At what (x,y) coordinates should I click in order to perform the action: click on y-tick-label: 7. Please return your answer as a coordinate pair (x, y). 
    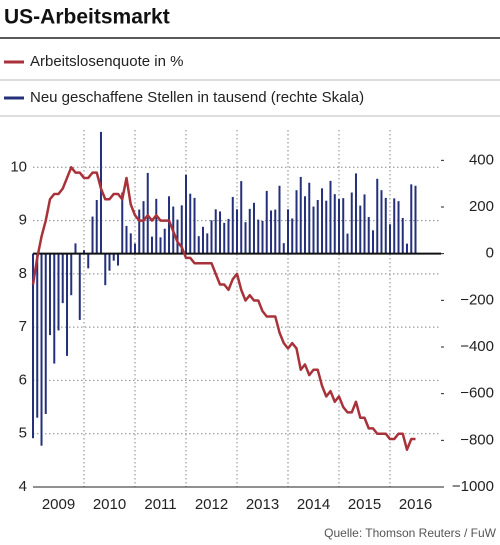
    Looking at the image, I should click on (23, 326).